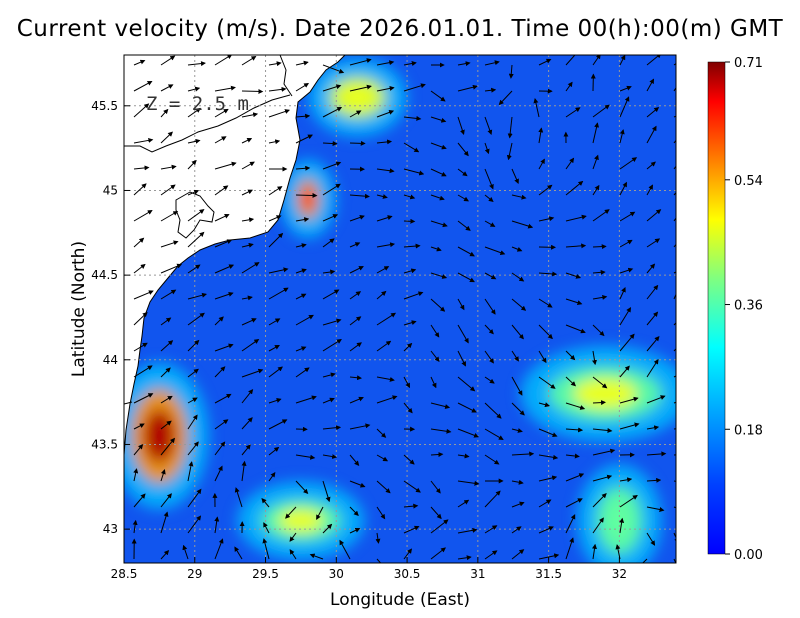  What do you see at coordinates (194, 574) in the screenshot?
I see `x-tick-label: 29` at bounding box center [194, 574].